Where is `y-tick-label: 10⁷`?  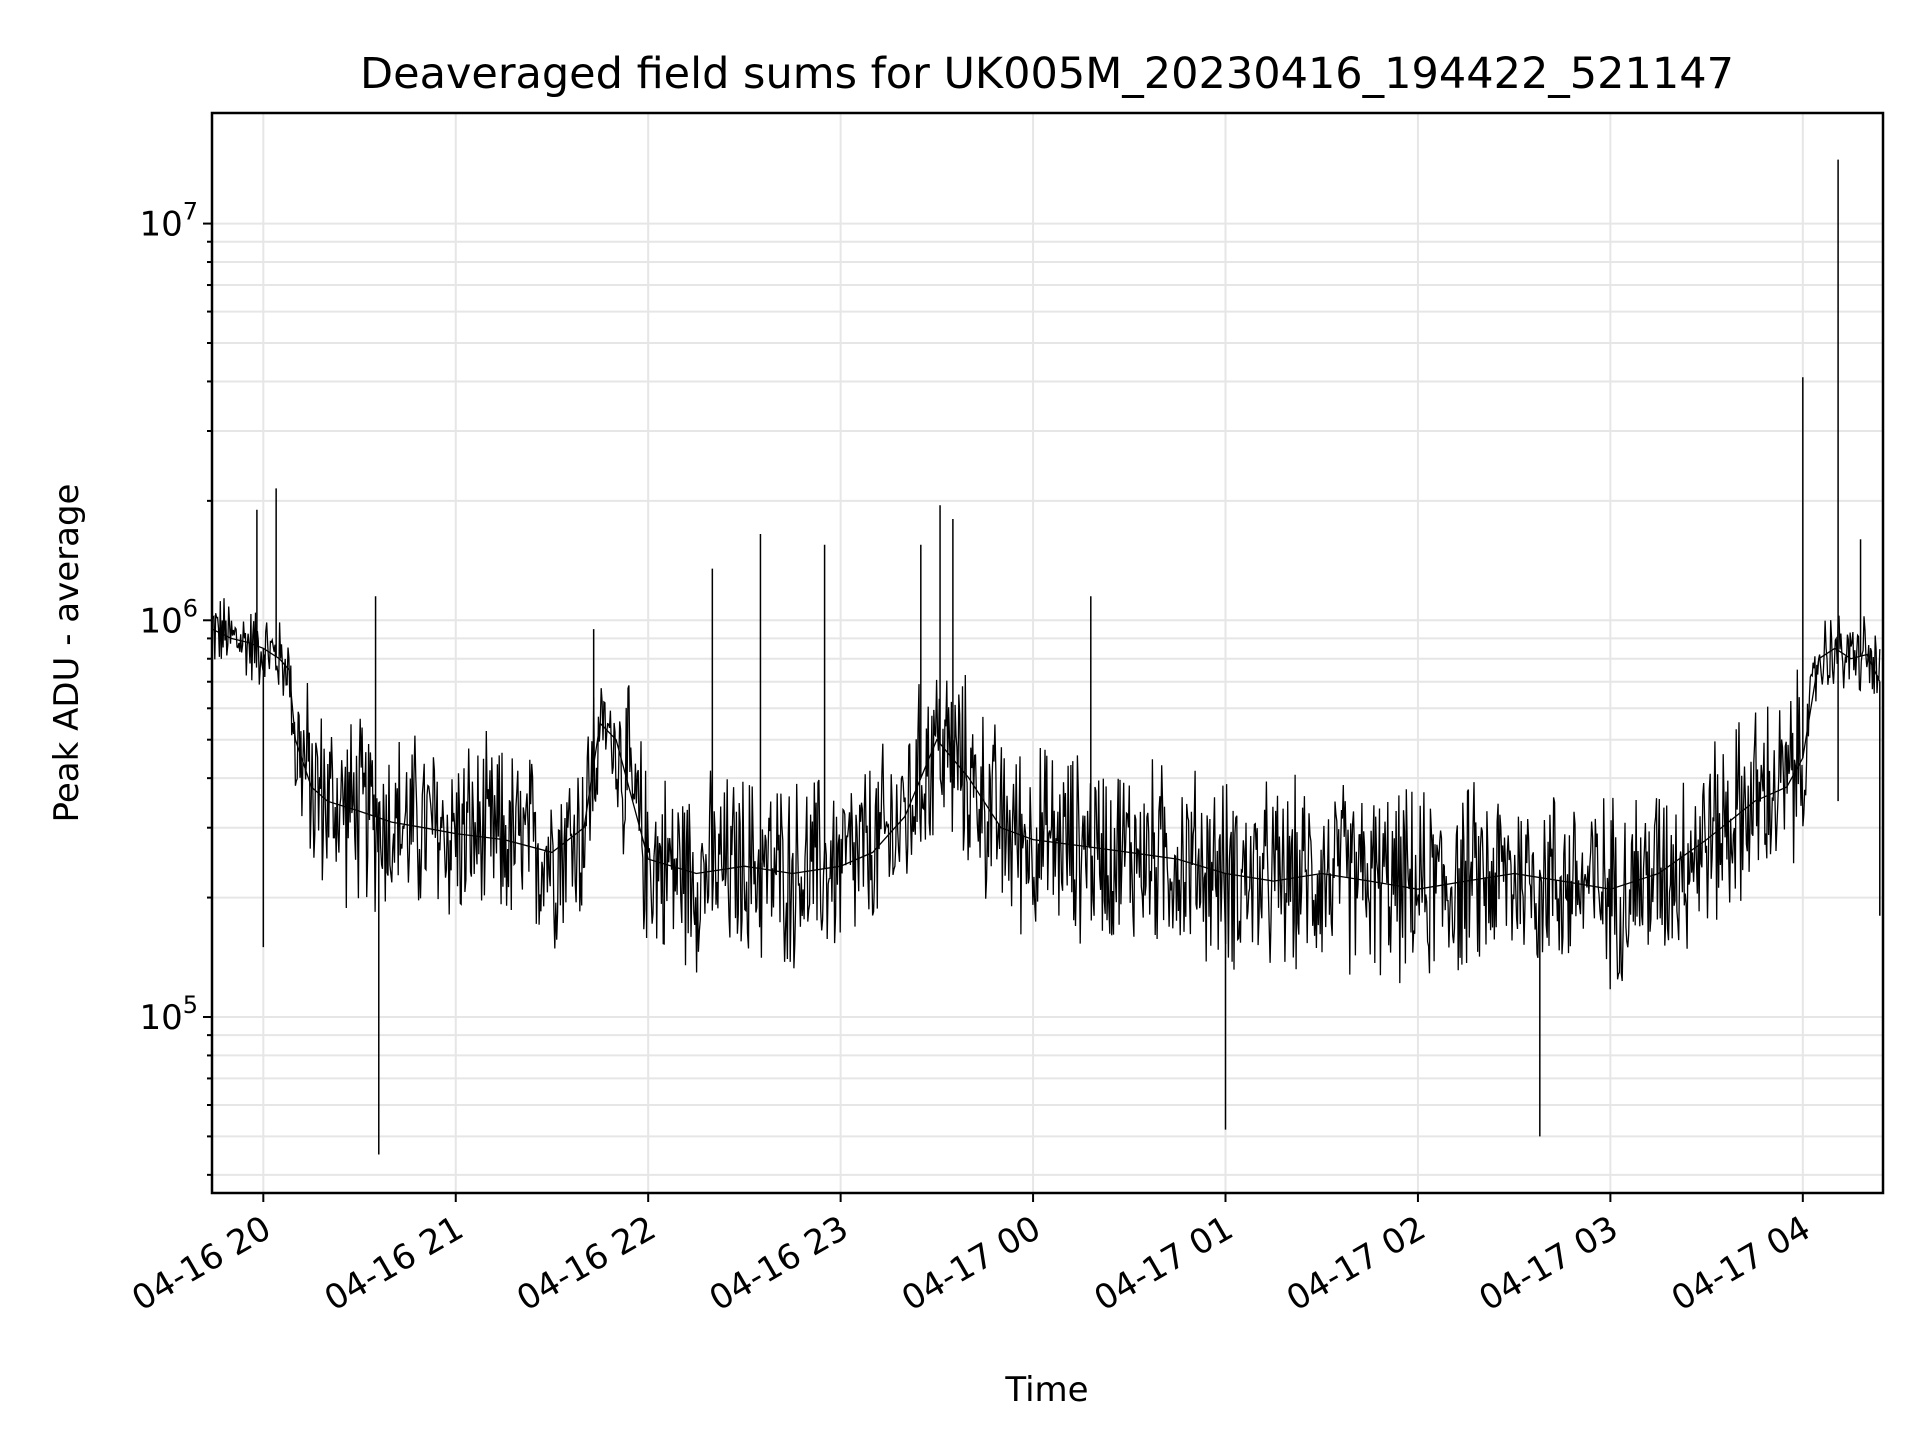
y-tick-label: 10⁷ is located at coordinates (168, 221).